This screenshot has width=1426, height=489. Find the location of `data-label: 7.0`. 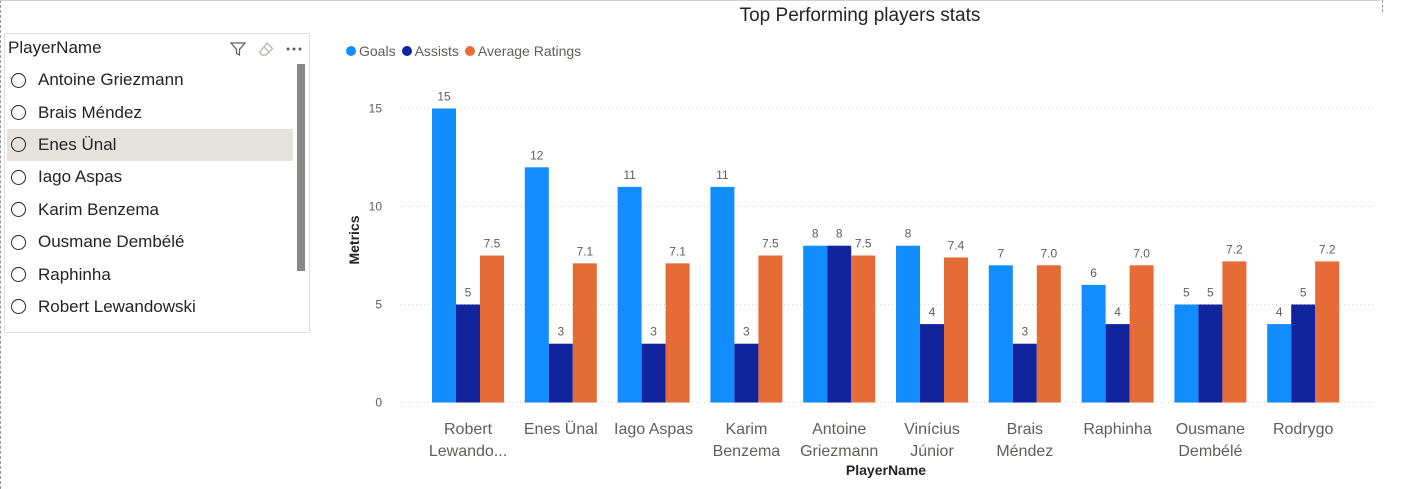

data-label: 7.0 is located at coordinates (1141, 253).